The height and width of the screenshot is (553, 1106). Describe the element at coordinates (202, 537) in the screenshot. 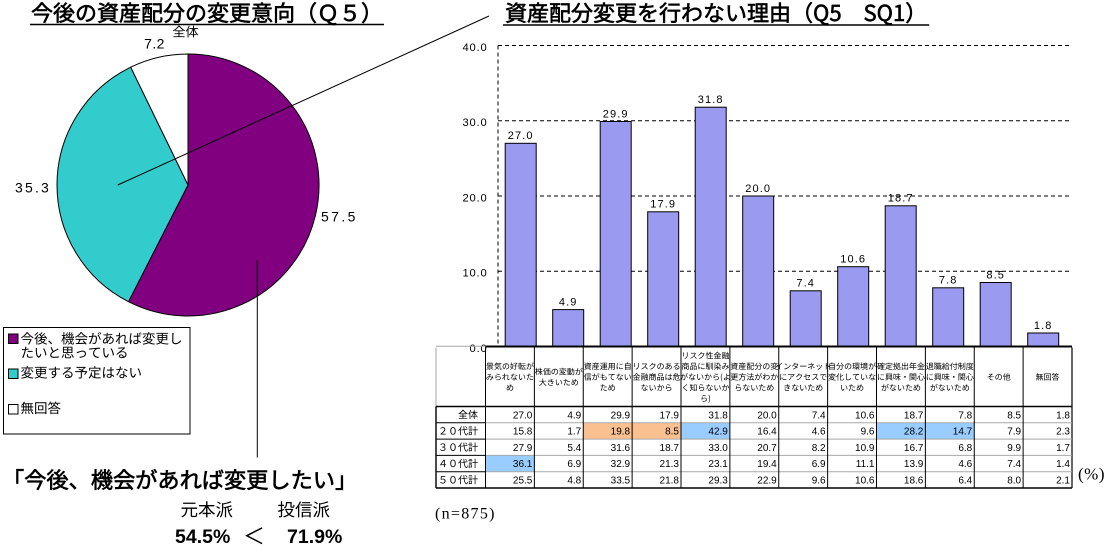

I see `svg-text: 54.5%` at that location.